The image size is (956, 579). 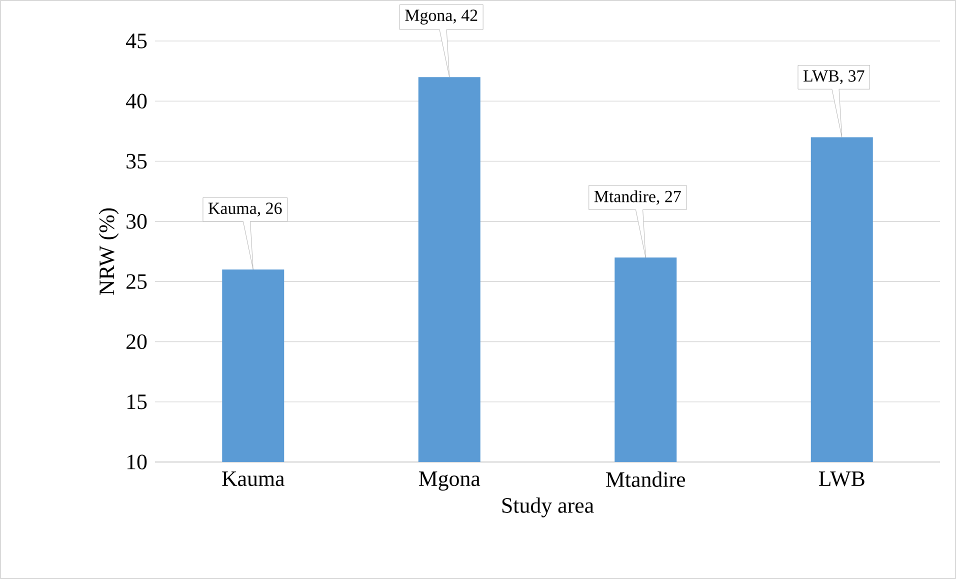 What do you see at coordinates (136, 41) in the screenshot?
I see `y-tick-label: 45` at bounding box center [136, 41].